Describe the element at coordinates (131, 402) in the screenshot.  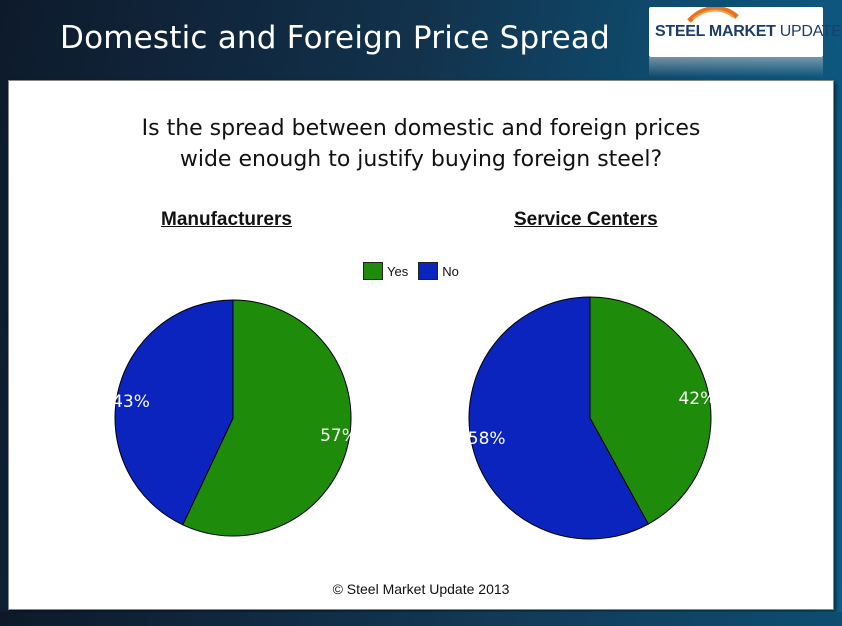
I see `pie-label-no-manufacturers: 43%` at that location.